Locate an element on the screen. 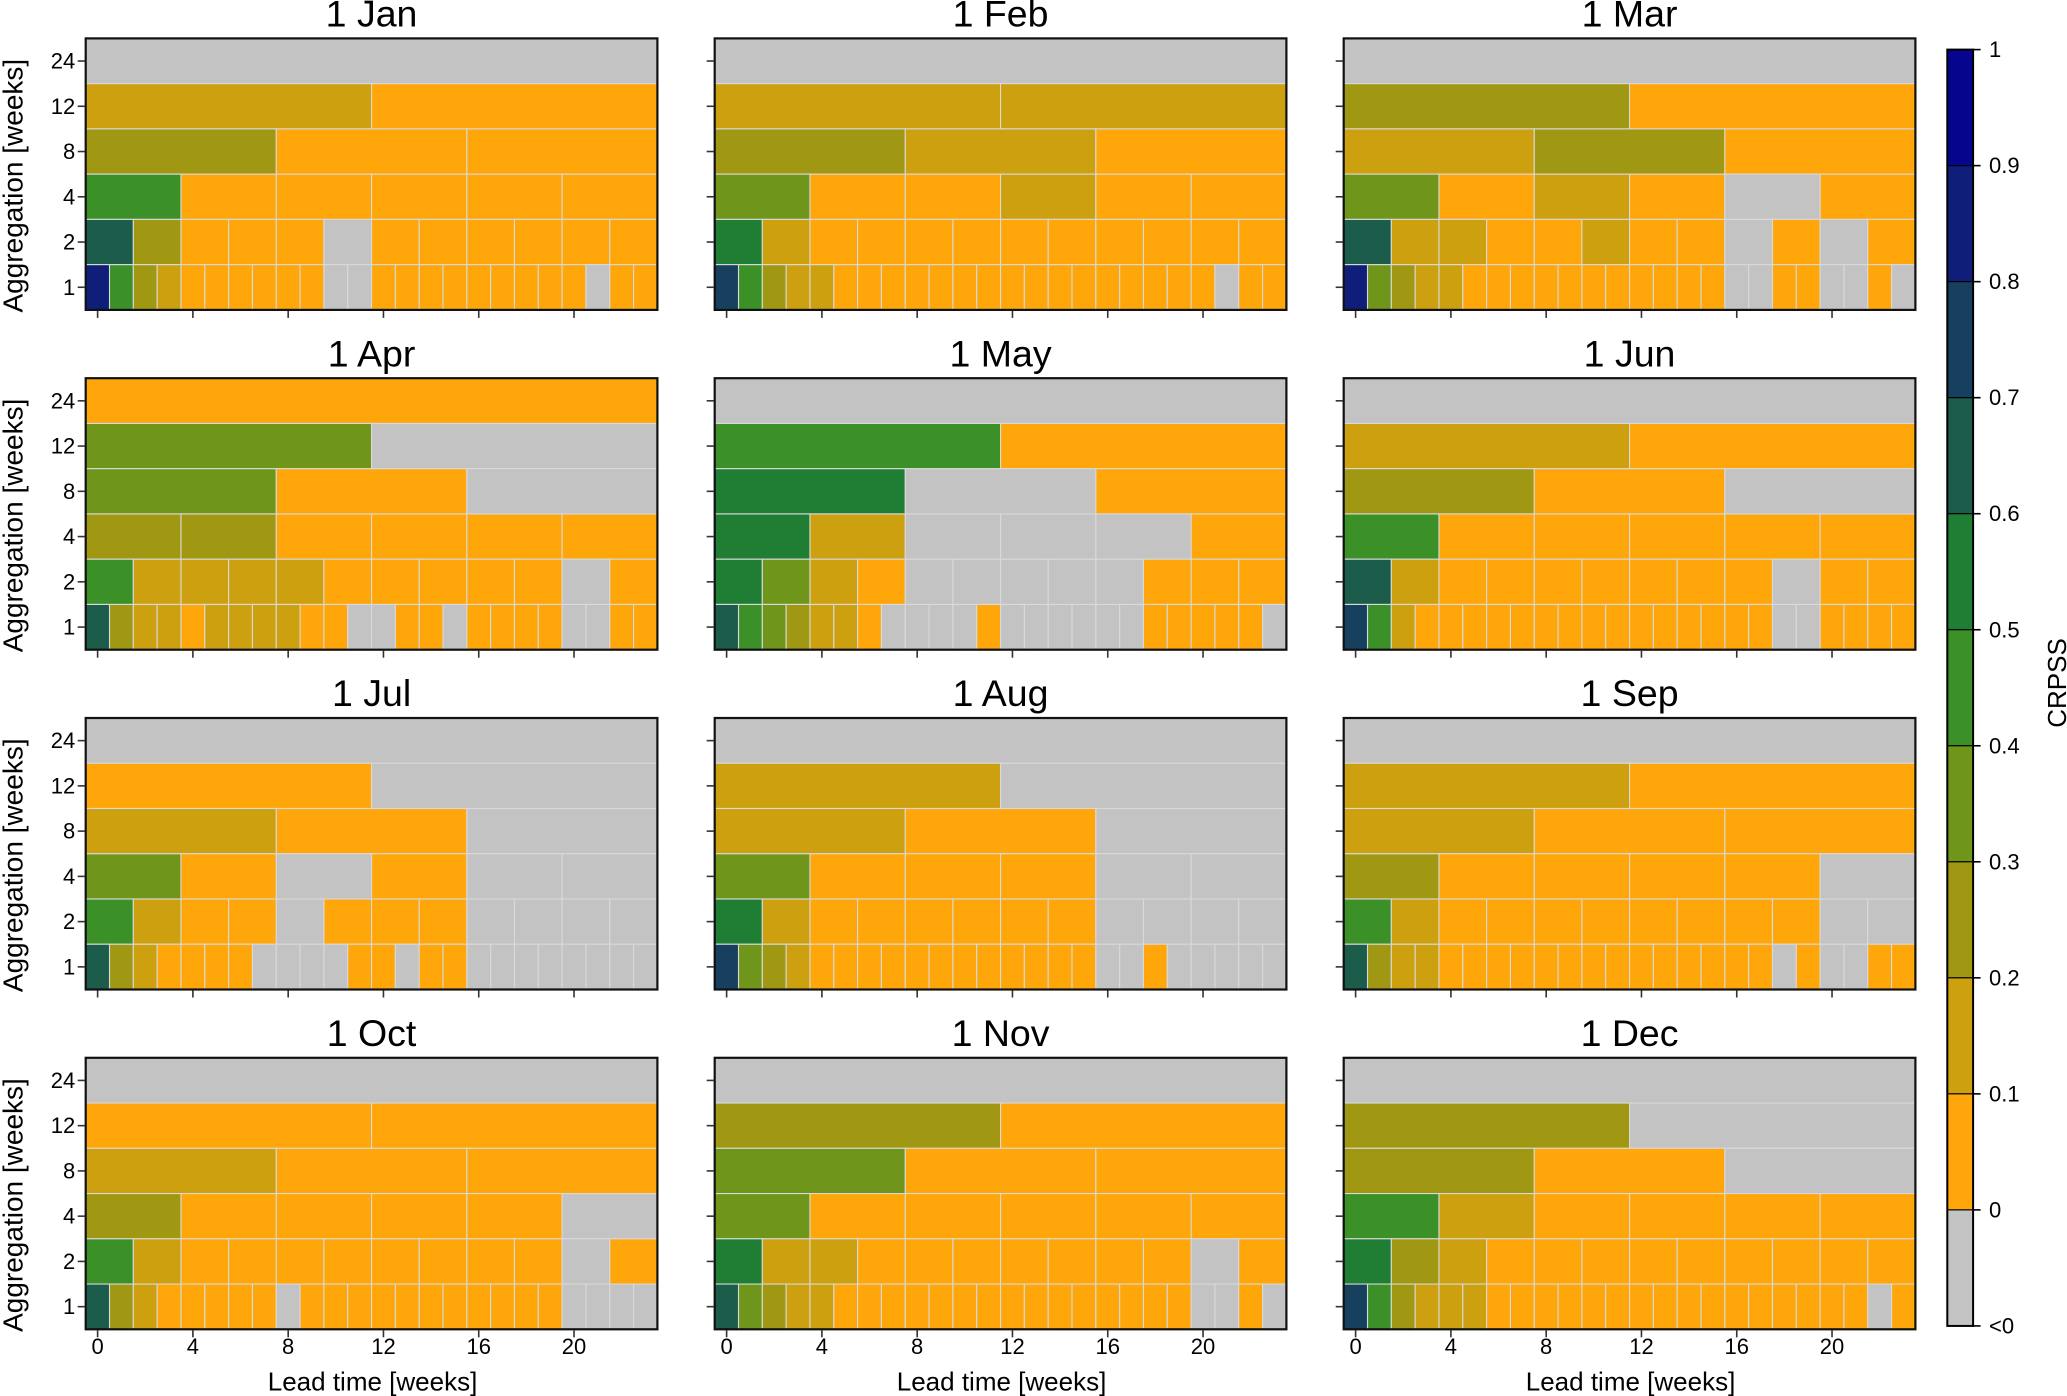 Image resolution: width=2067 pixels, height=1396 pixels. svg-text: 1 Nov is located at coordinates (1001, 1033).